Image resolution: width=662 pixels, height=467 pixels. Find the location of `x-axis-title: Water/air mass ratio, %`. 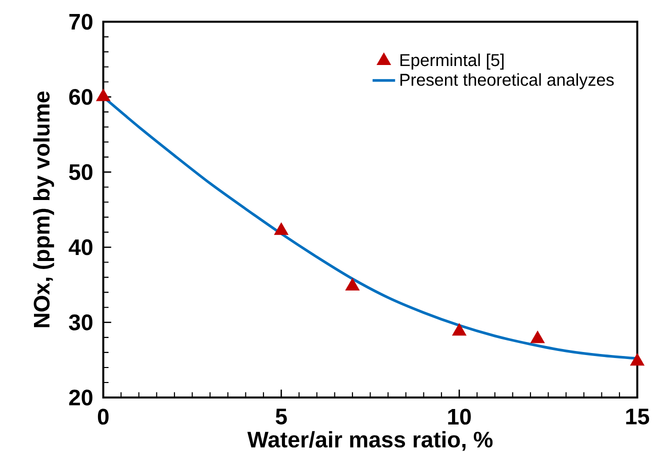

x-axis-title: Water/air mass ratio, % is located at coordinates (370, 441).